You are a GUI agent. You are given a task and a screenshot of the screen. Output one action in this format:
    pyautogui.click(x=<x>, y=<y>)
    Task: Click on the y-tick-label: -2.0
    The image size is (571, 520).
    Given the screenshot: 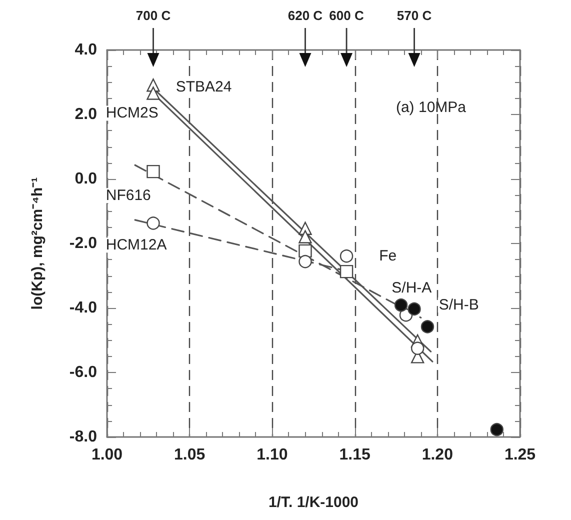 What is the action you would take?
    pyautogui.click(x=83, y=243)
    